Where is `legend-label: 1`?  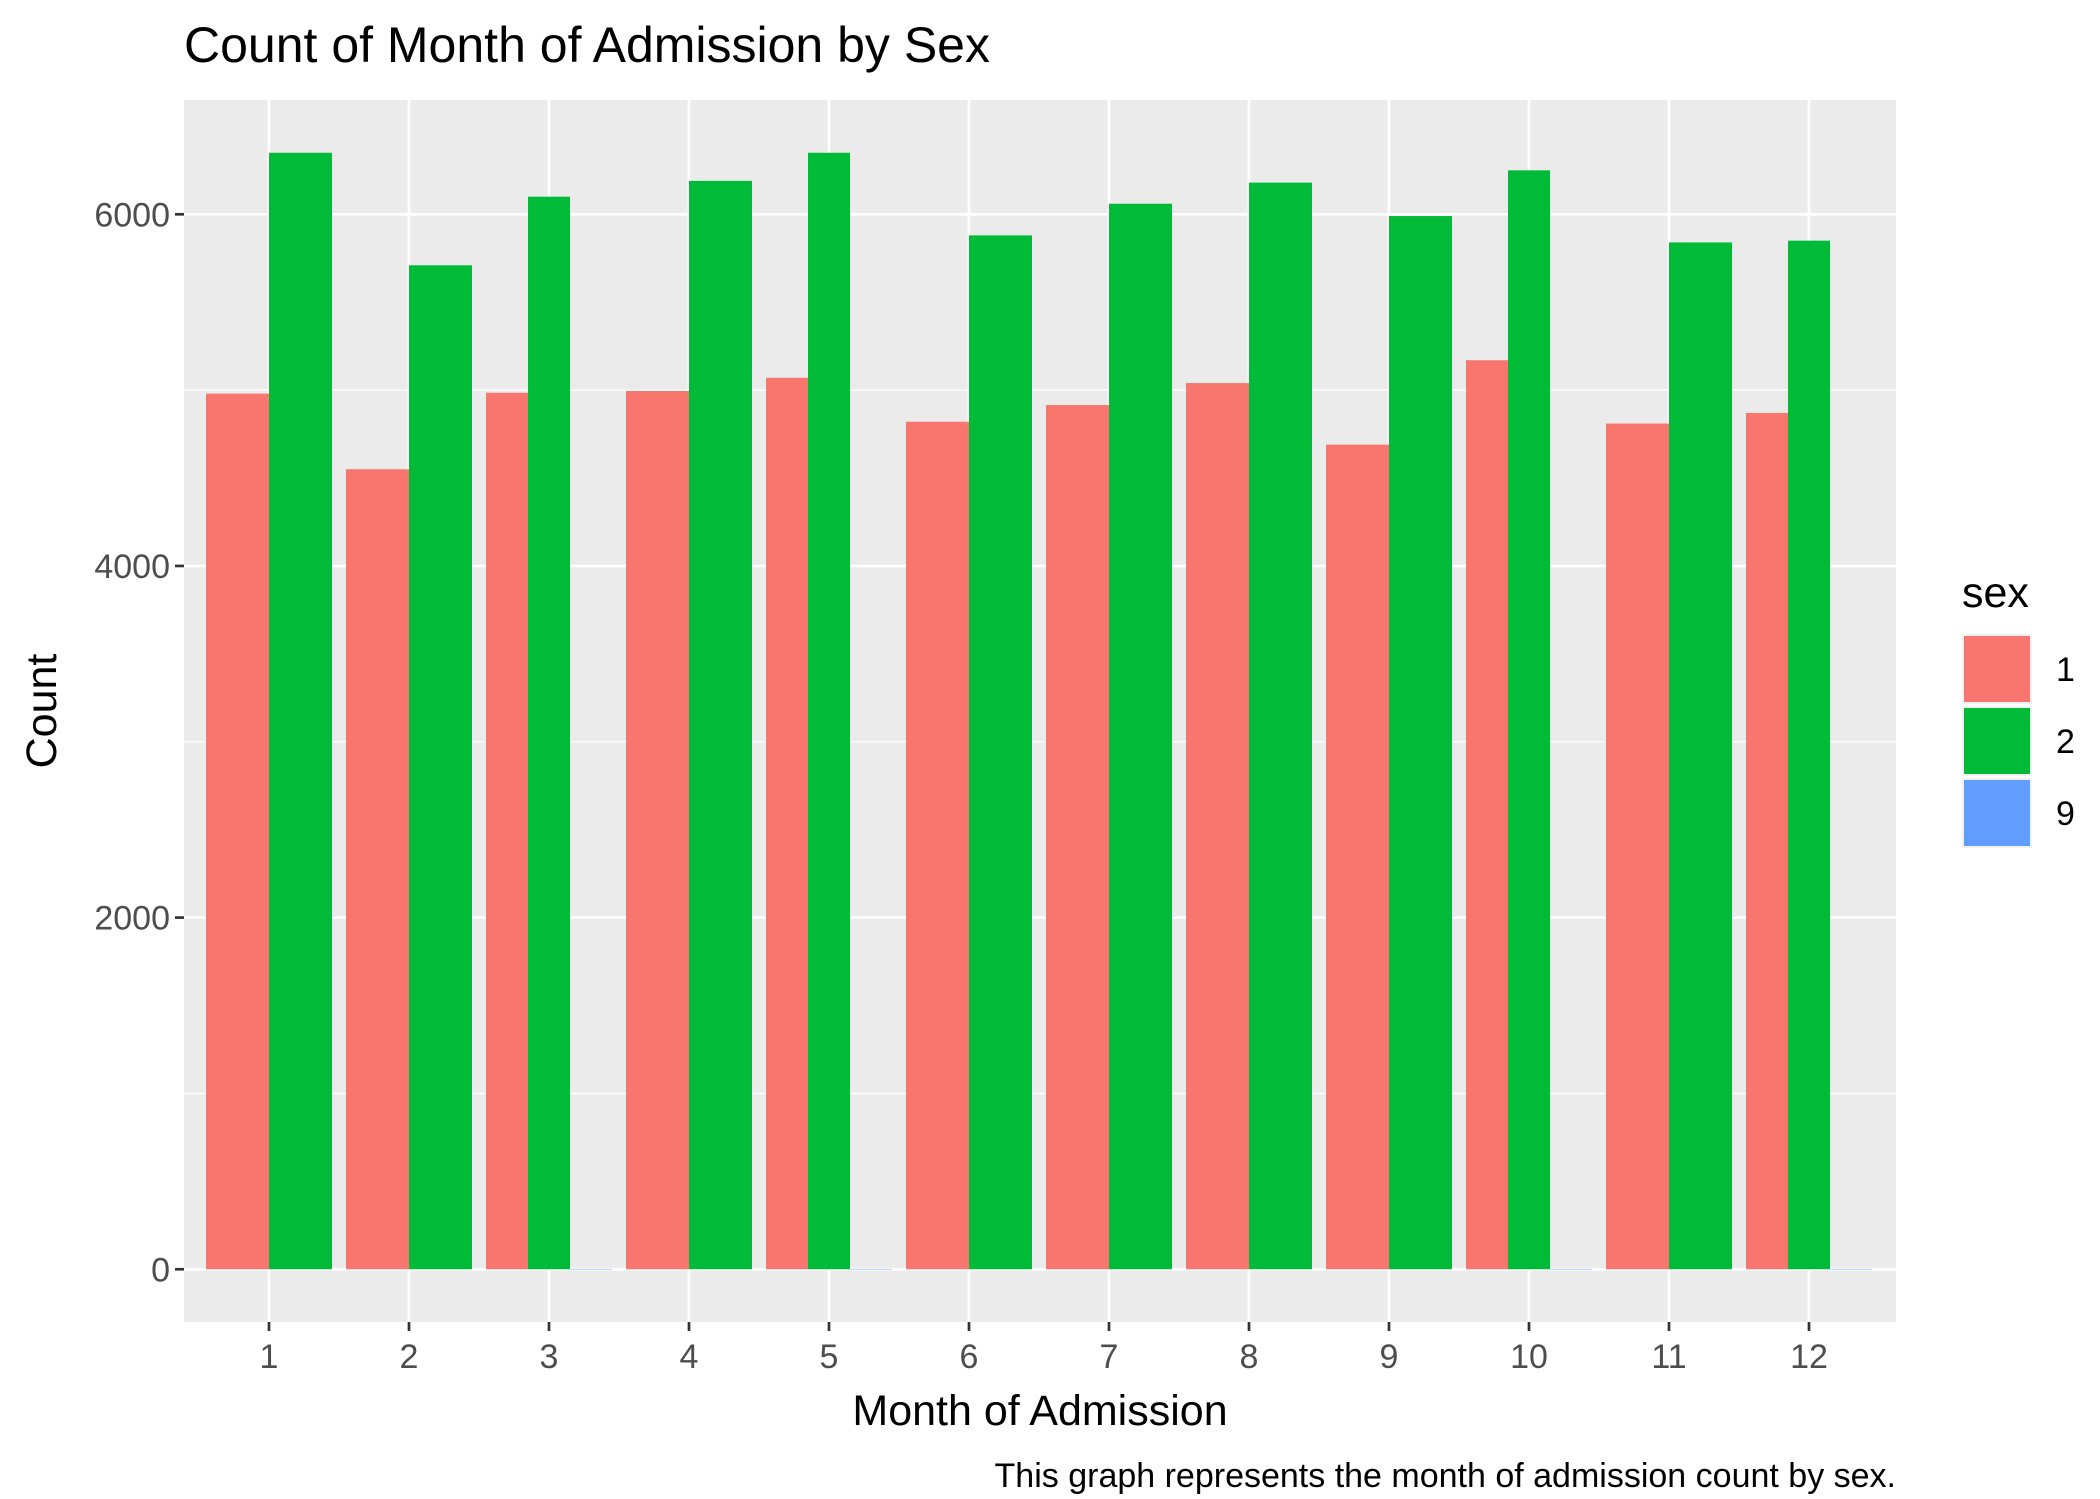 legend-label: 1 is located at coordinates (2065, 670).